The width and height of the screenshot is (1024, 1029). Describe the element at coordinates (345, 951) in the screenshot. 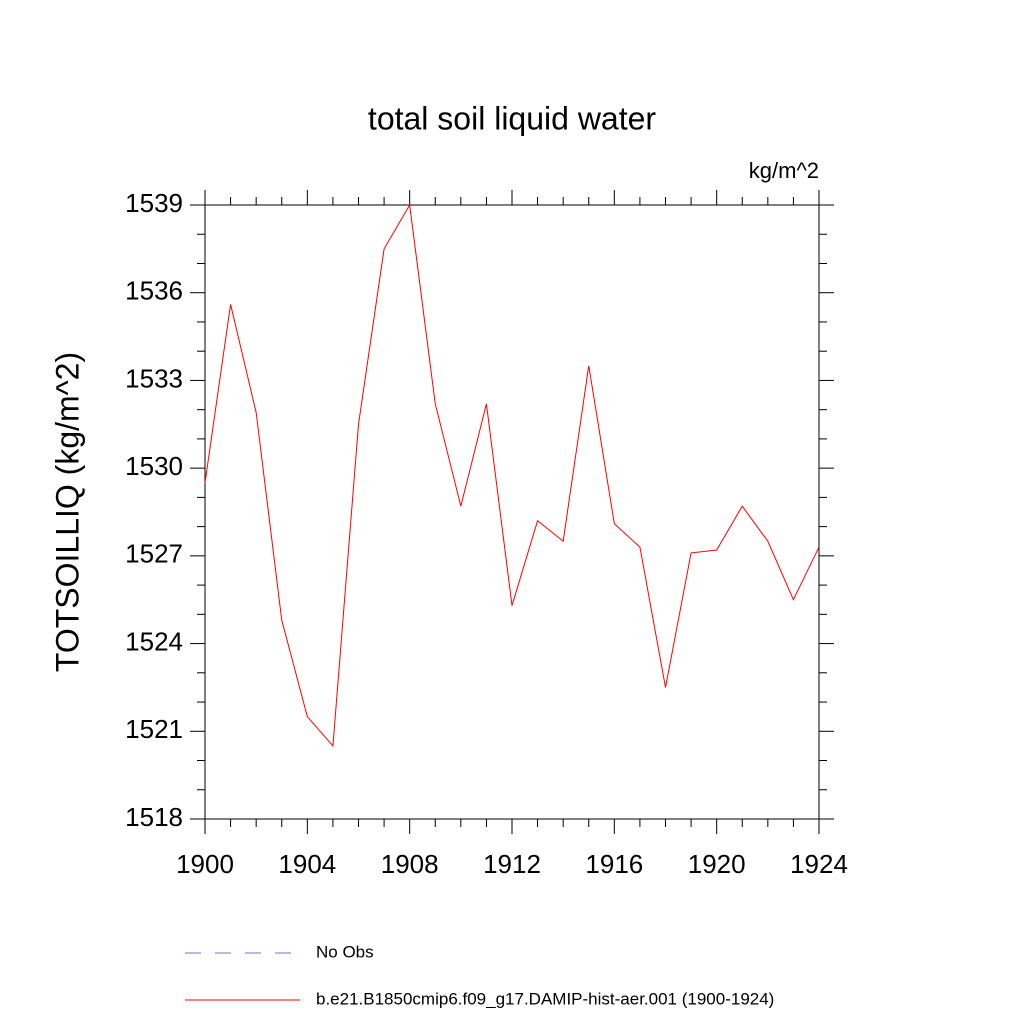

I see `legend-label: No Obs` at that location.